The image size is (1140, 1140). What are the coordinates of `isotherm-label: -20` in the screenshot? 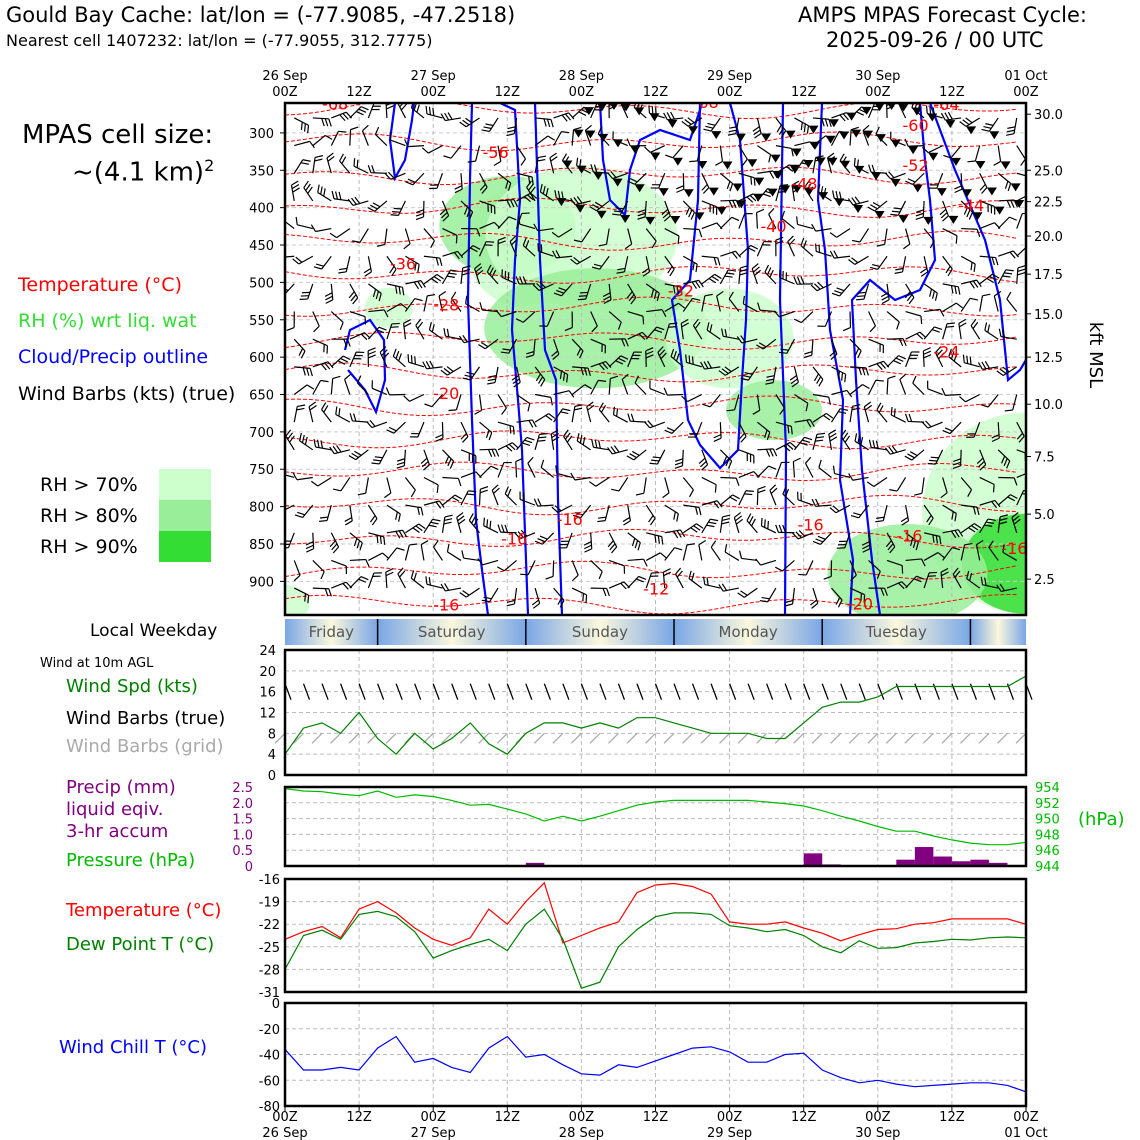 It's located at (446, 393).